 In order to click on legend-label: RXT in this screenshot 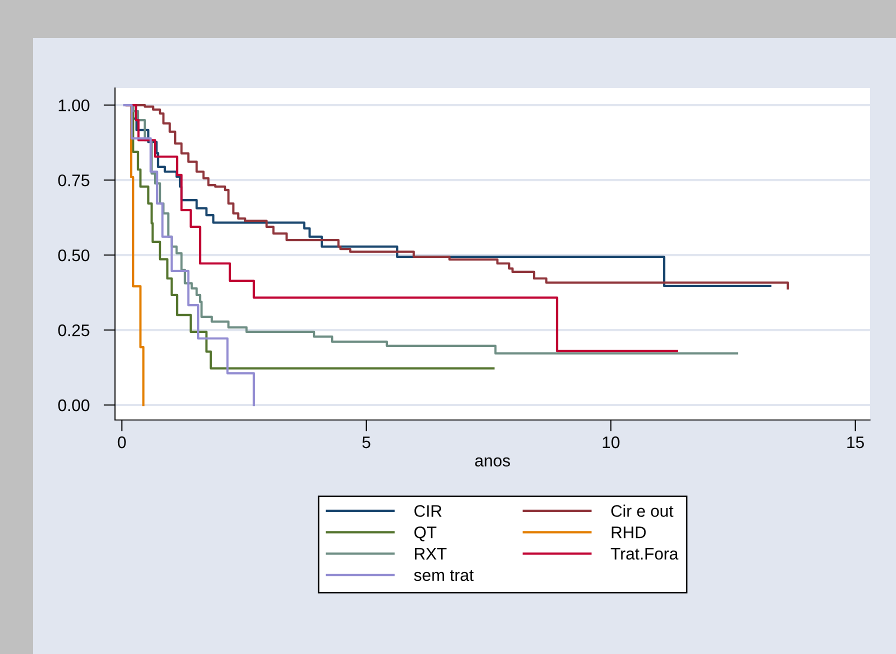, I will do `click(430, 554)`.